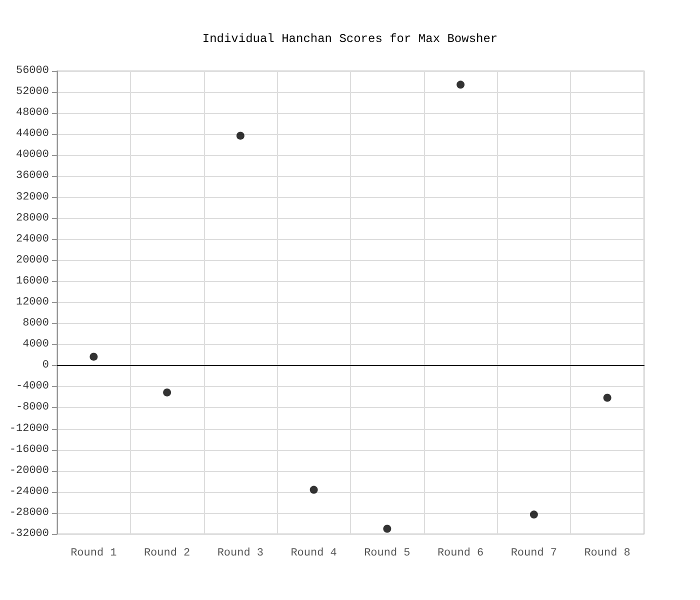  I want to click on y-tick-label: -4000, so click(32, 386).